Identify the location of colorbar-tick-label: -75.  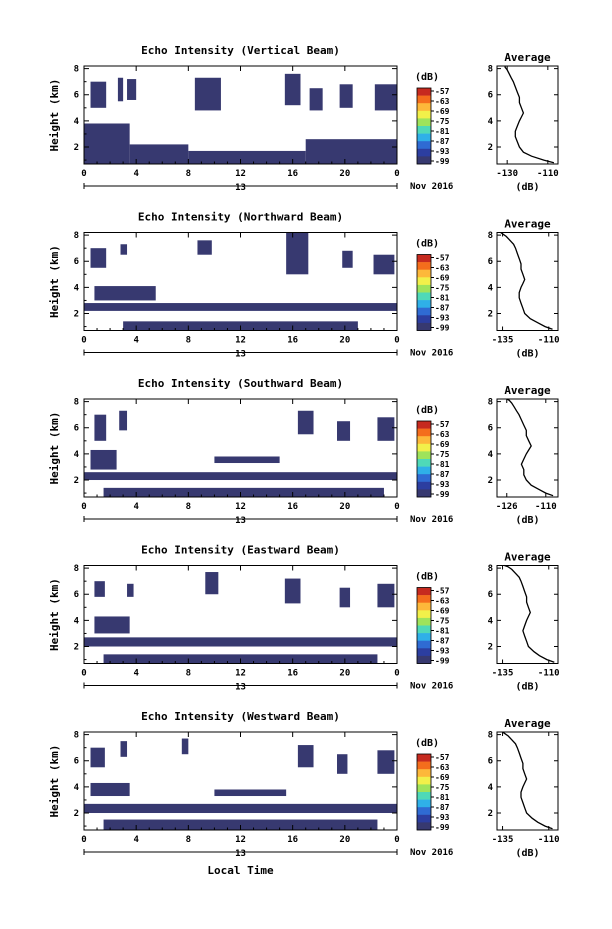
(442, 288).